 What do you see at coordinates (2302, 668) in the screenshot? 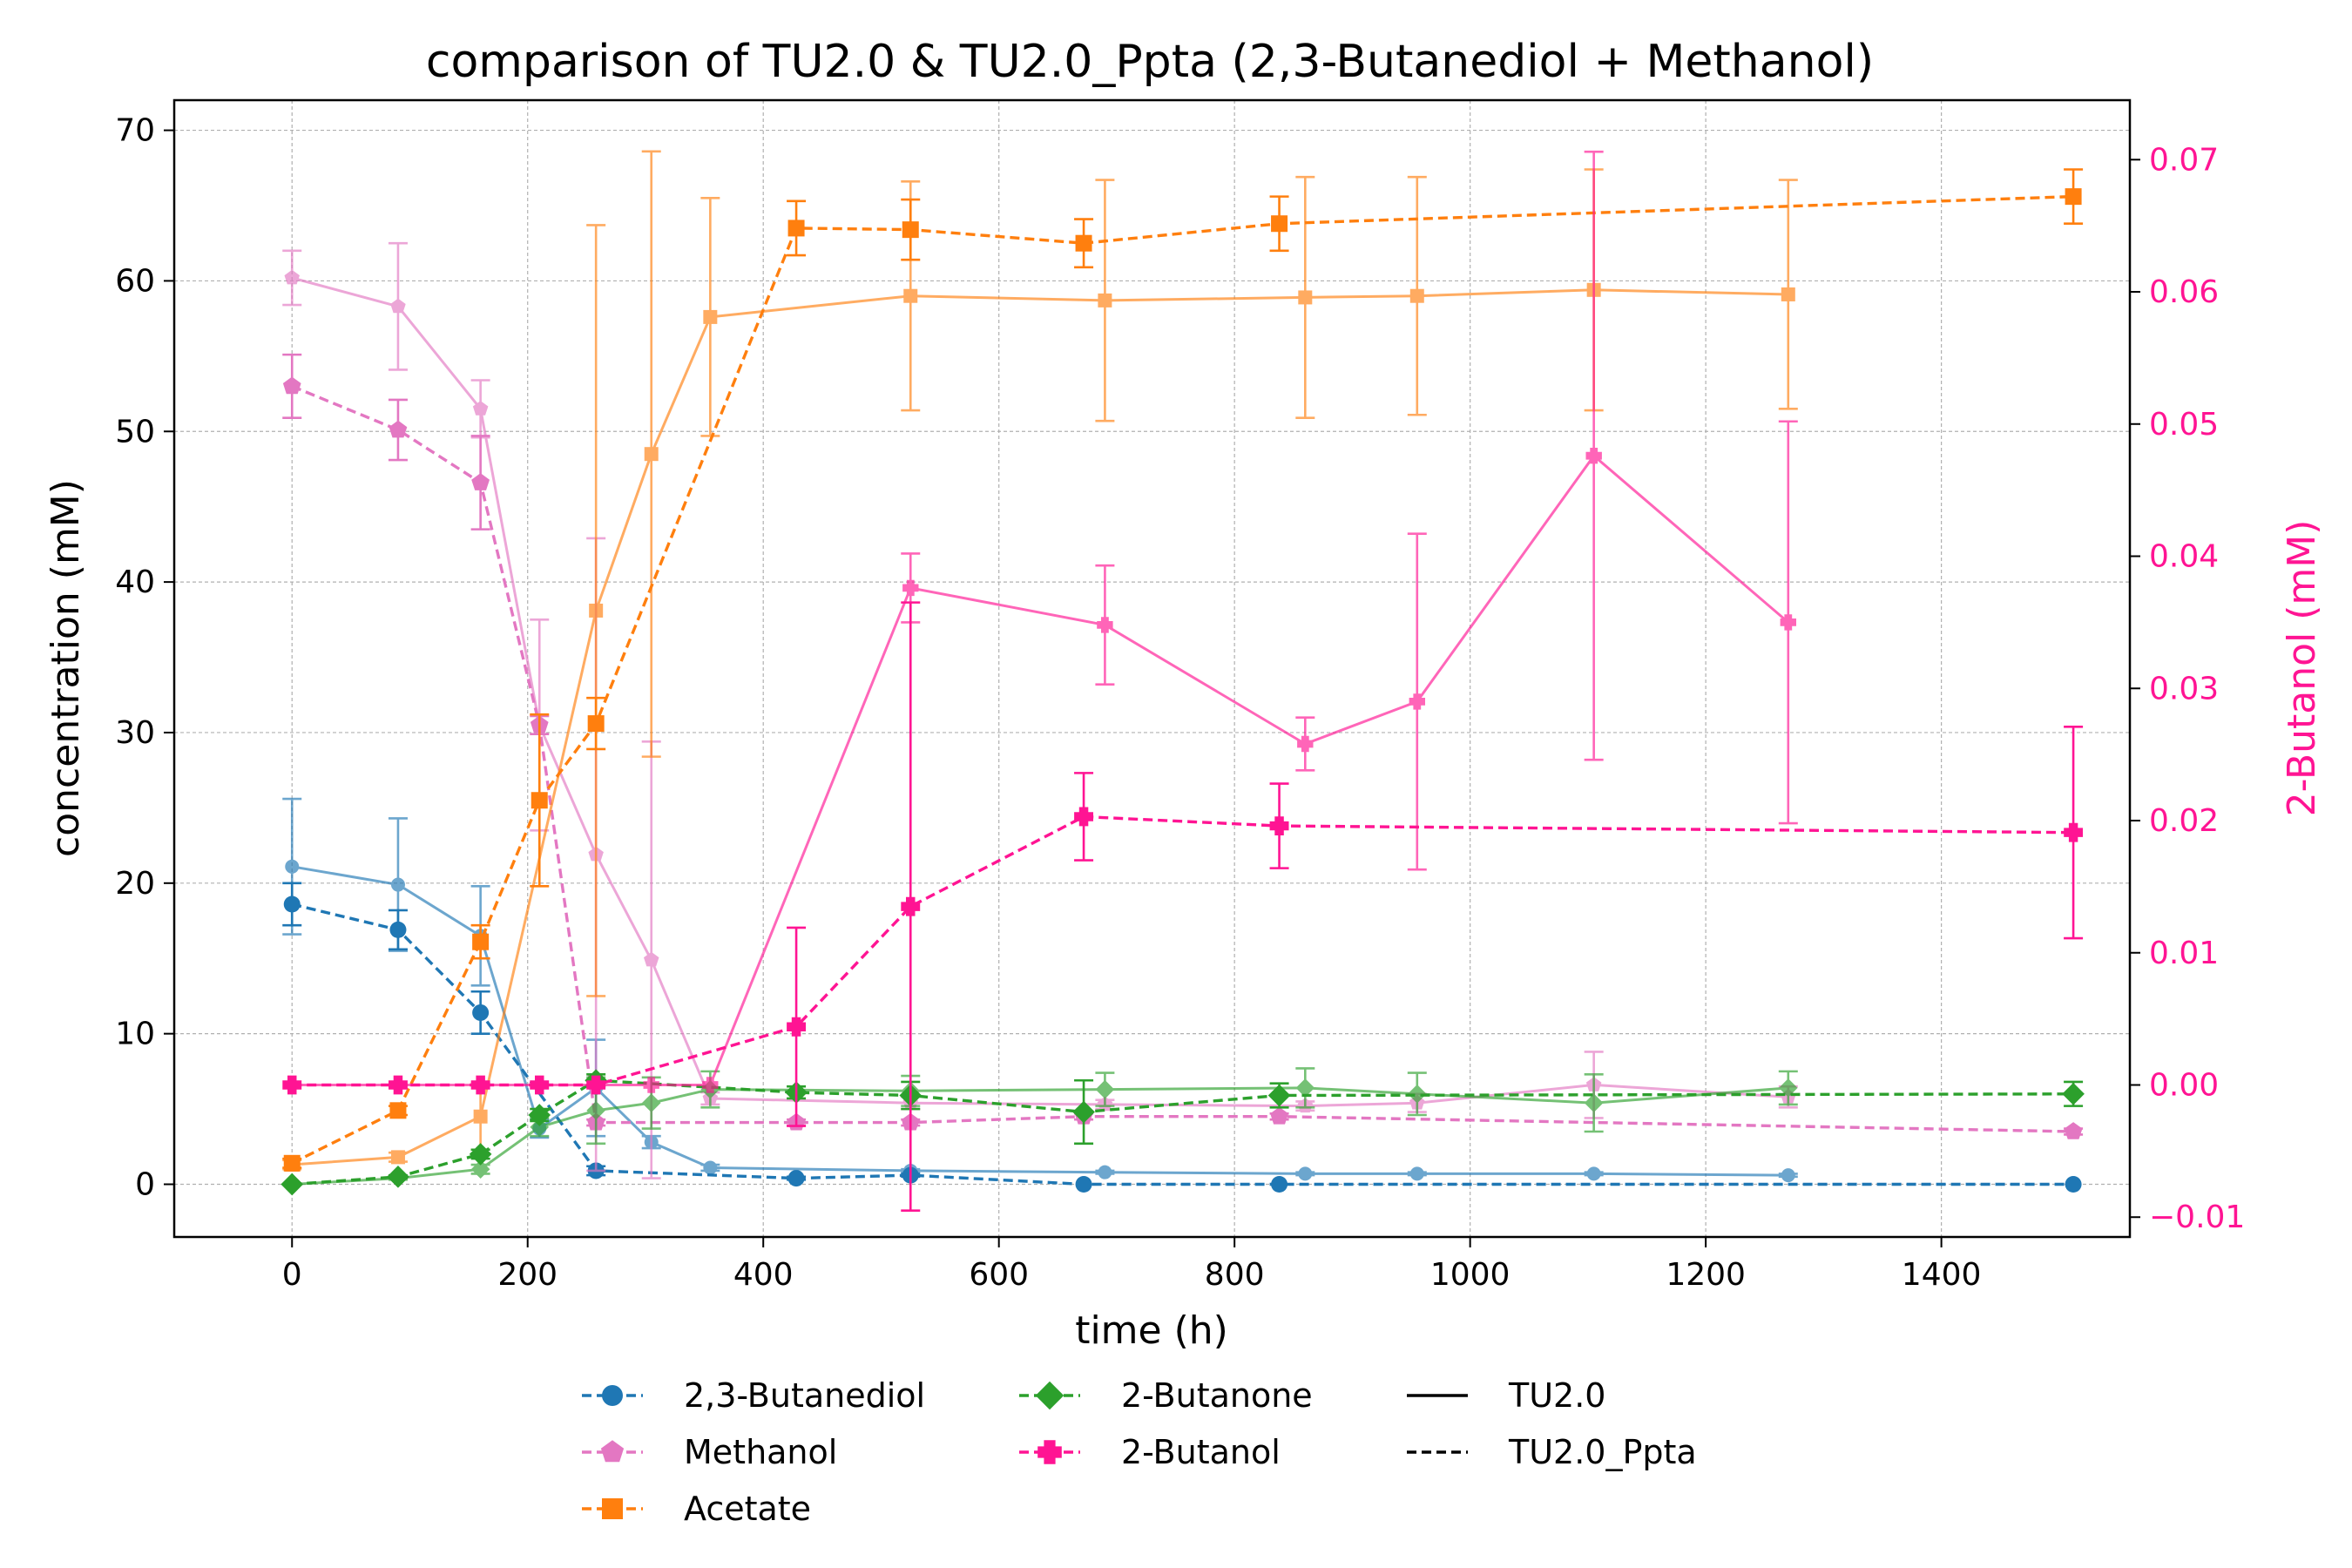
I see `y-axis-title-right: 2-Butanol (mM)` at bounding box center [2302, 668].